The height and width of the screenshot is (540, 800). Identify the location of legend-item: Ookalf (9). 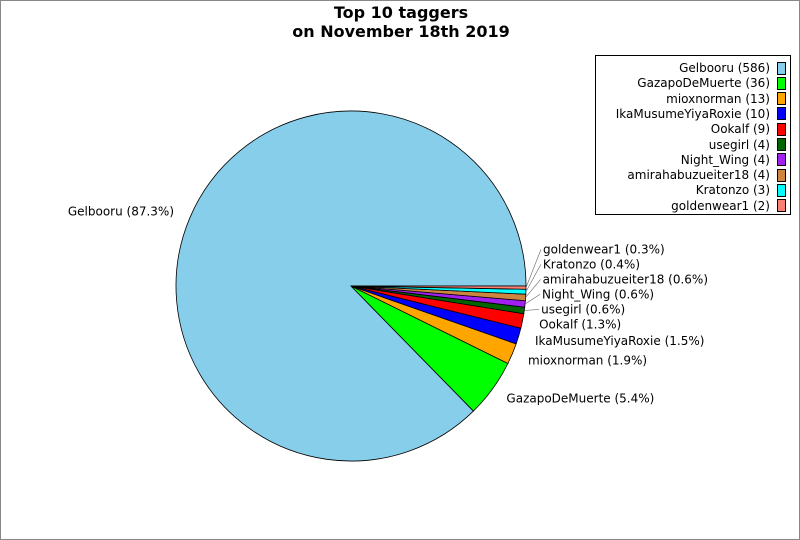
(748, 129).